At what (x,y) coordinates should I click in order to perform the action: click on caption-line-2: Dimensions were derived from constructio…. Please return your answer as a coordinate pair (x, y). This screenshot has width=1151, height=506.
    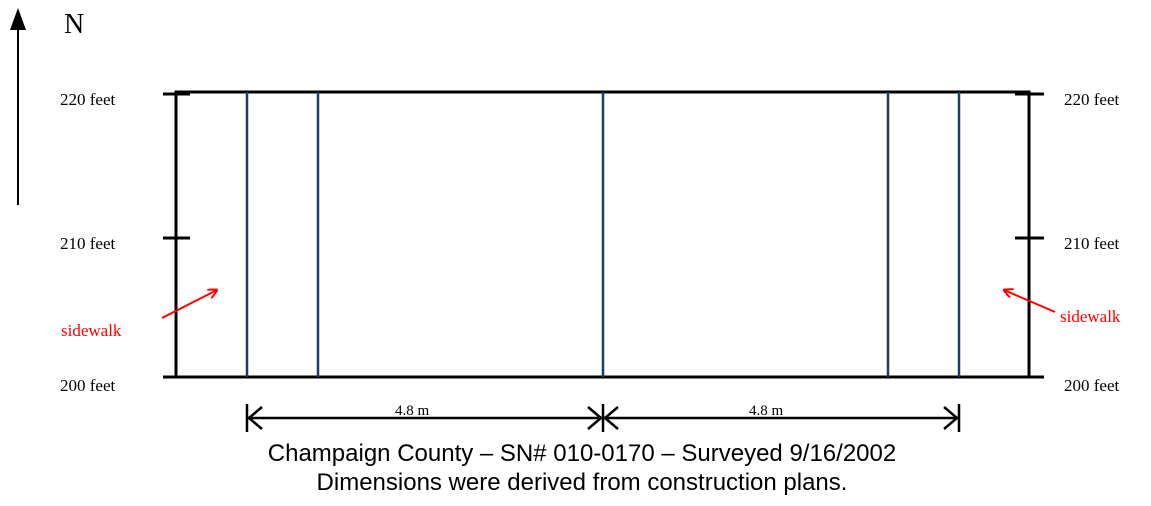
    Looking at the image, I should click on (582, 482).